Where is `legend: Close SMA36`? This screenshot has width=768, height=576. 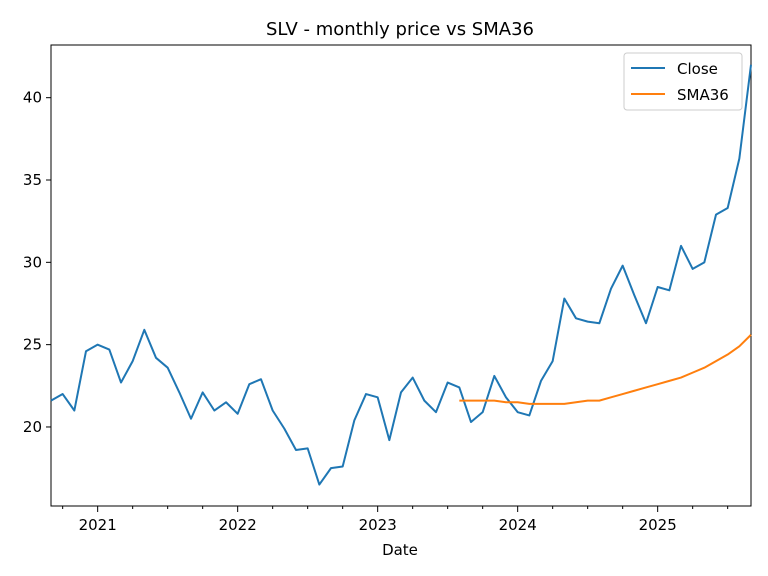
legend: Close SMA36 is located at coordinates (683, 81).